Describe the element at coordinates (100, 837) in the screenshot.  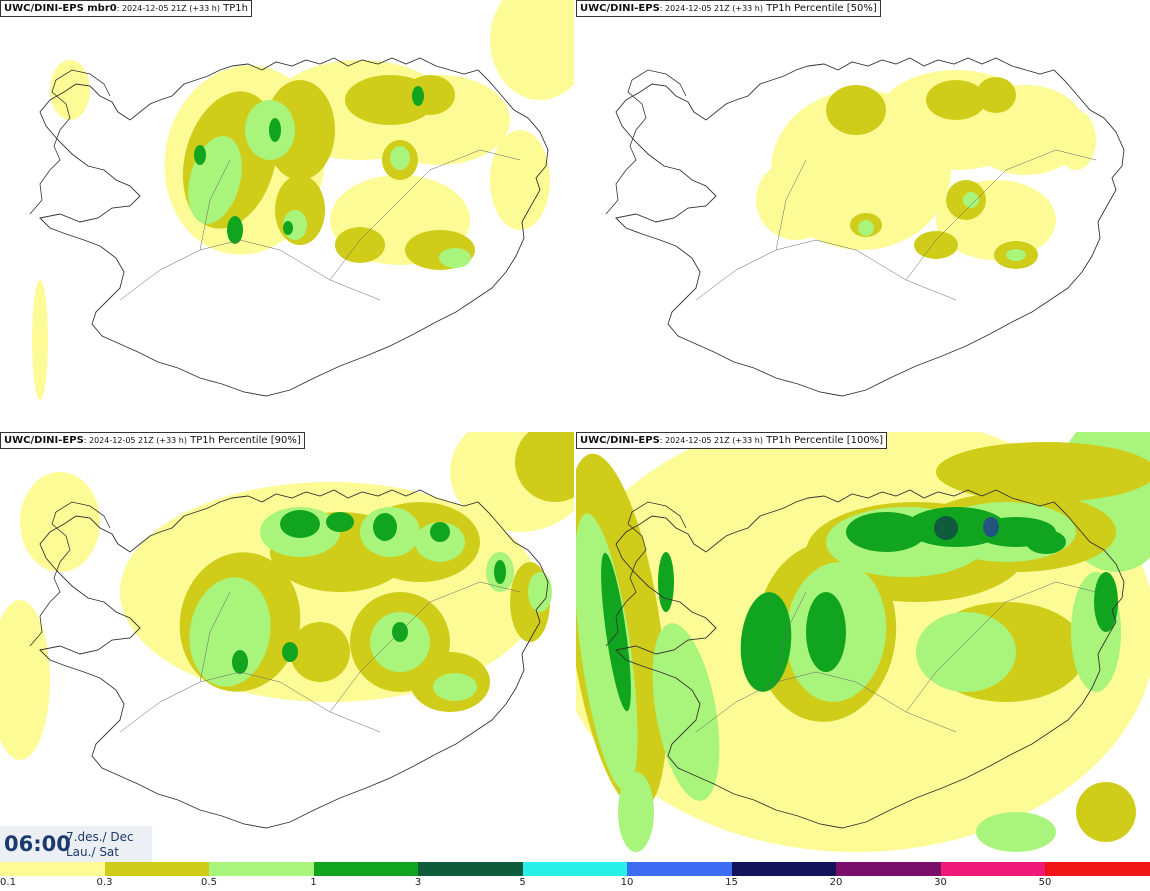
I see `valid-date: 7.des./ Dec` at that location.